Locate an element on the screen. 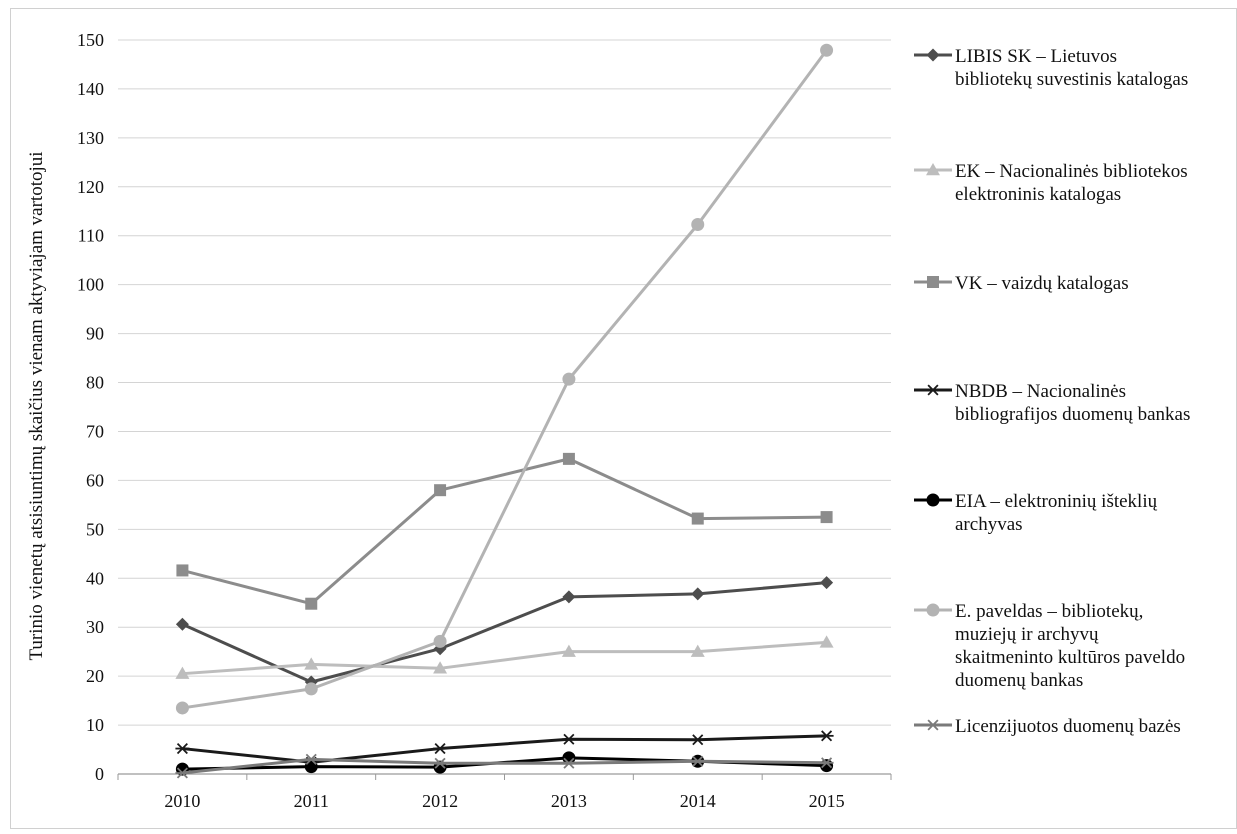  legend-label: bibliografijos duomenų bankas is located at coordinates (1072, 414).